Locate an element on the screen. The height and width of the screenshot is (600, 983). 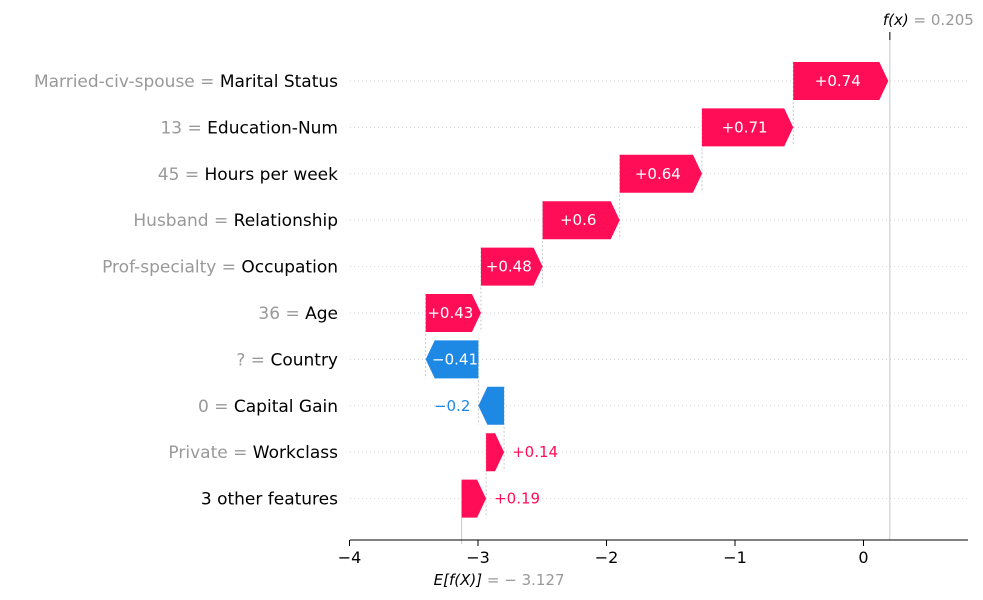
feature-value: Husband = is located at coordinates (183, 221).